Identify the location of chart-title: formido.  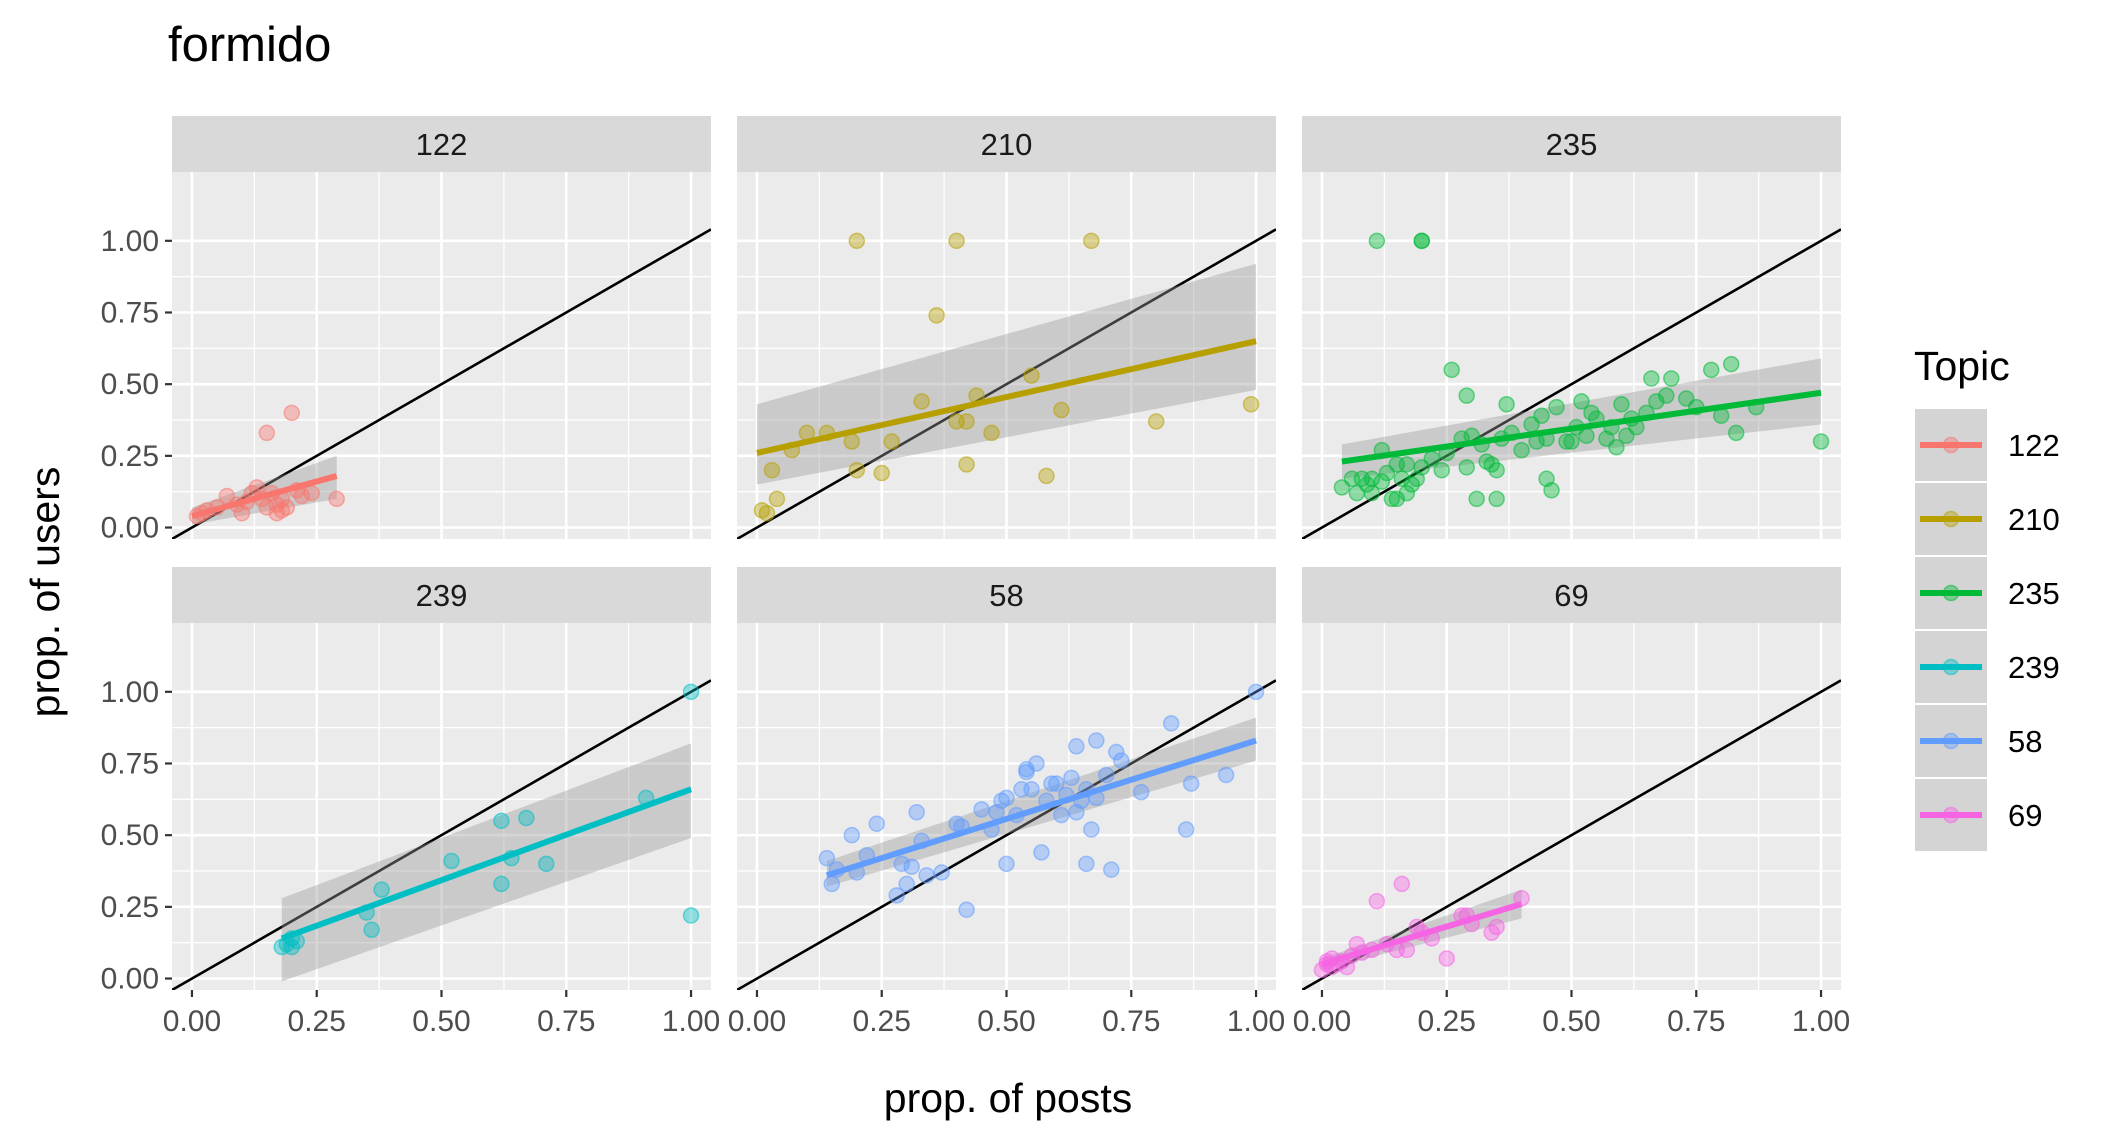
(249, 45).